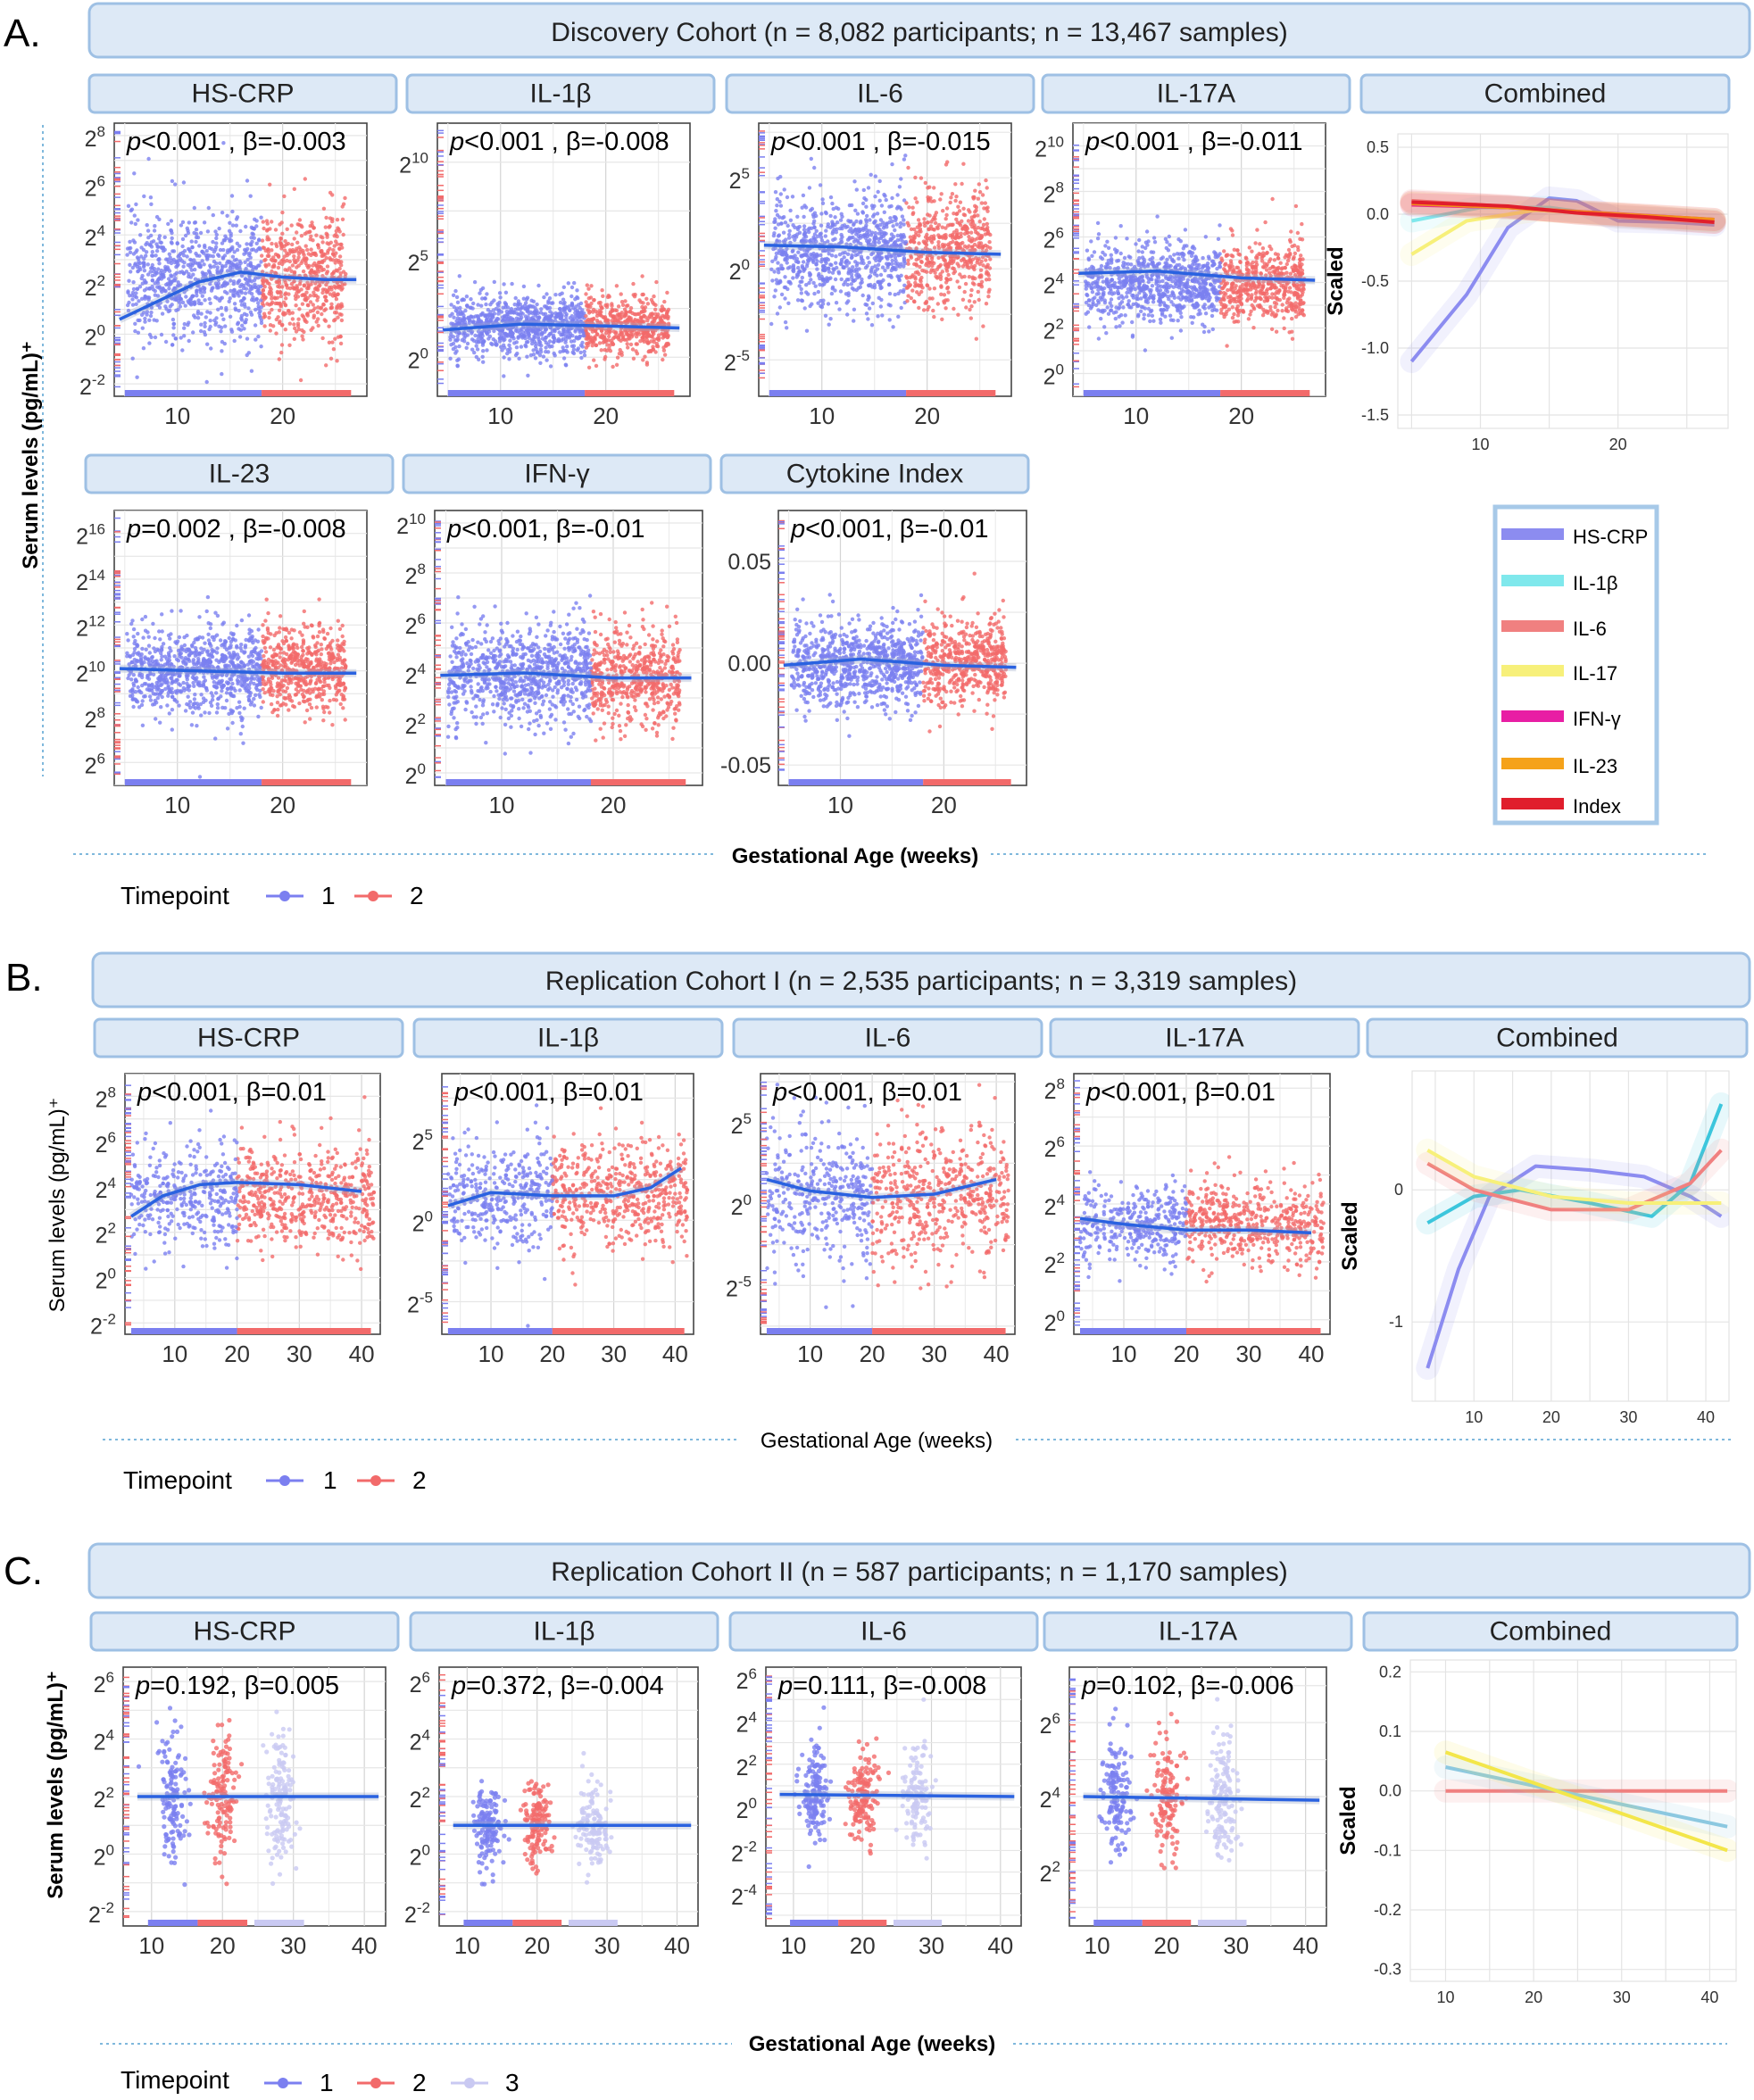  I want to click on y-rug, so click(440, 257).